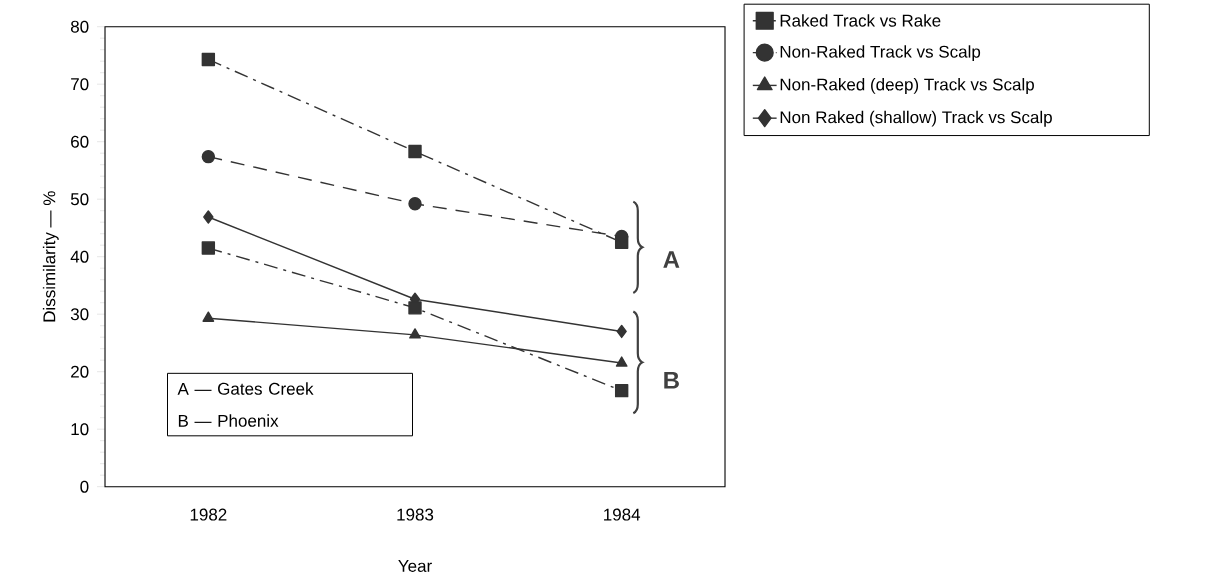 The width and height of the screenshot is (1217, 579). What do you see at coordinates (415, 566) in the screenshot?
I see `x-axis-title: Year` at bounding box center [415, 566].